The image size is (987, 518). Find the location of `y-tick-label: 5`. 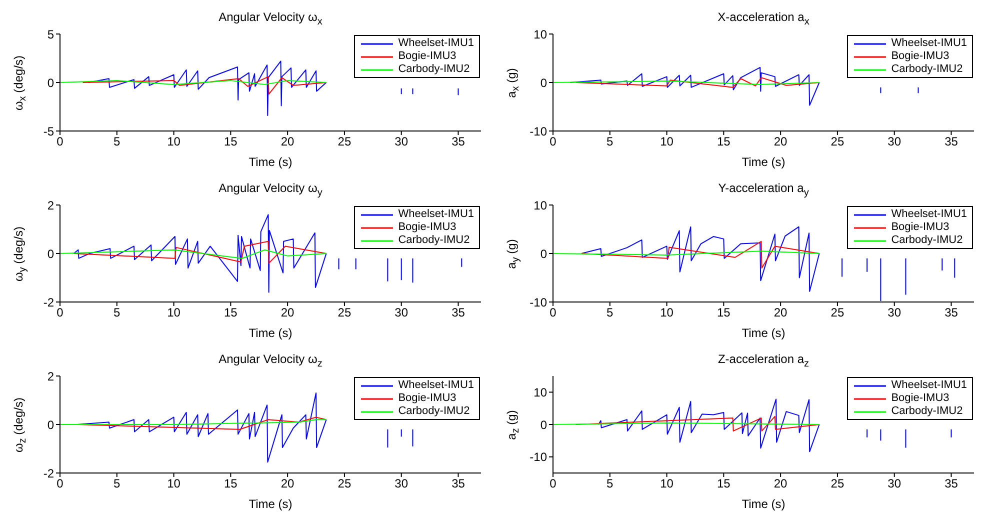

y-tick-label: 5 is located at coordinates (50, 34).